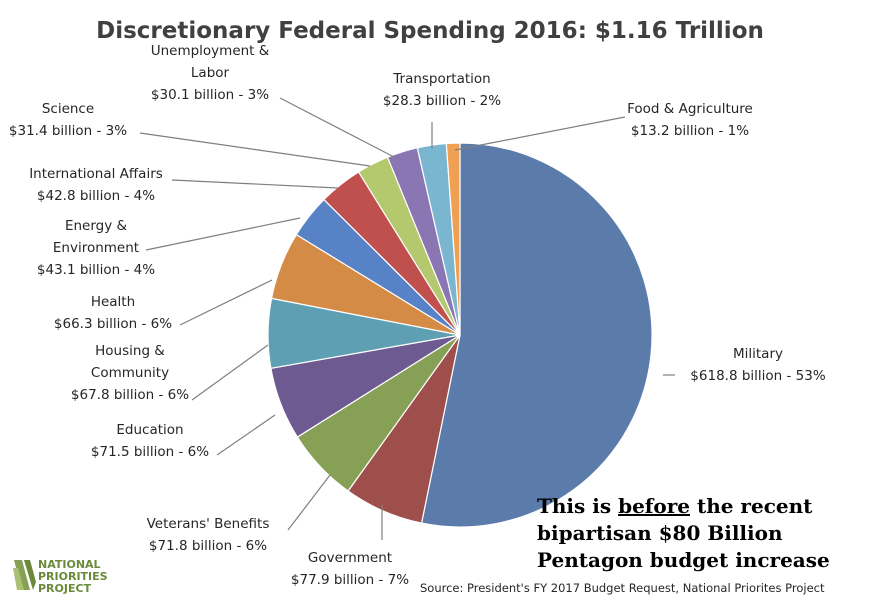 The width and height of the screenshot is (879, 606). What do you see at coordinates (68, 120) in the screenshot?
I see `slice-label-science: Science $31.4 billion - 3%` at bounding box center [68, 120].